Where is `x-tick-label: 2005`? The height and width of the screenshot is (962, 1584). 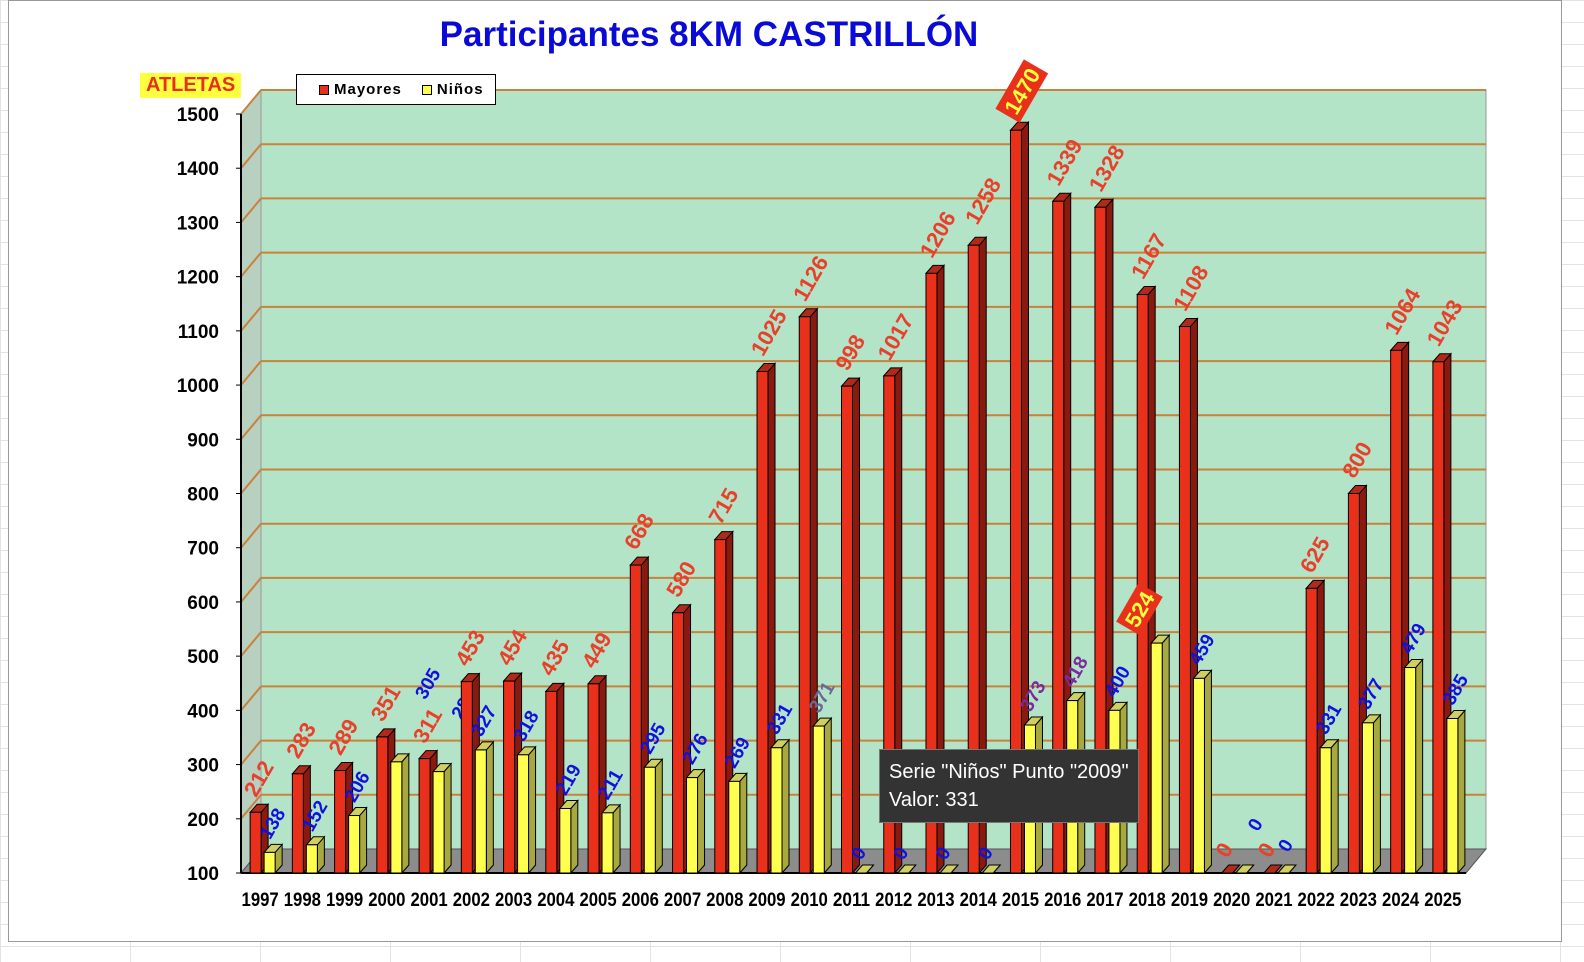
x-tick-label: 2005 is located at coordinates (598, 900).